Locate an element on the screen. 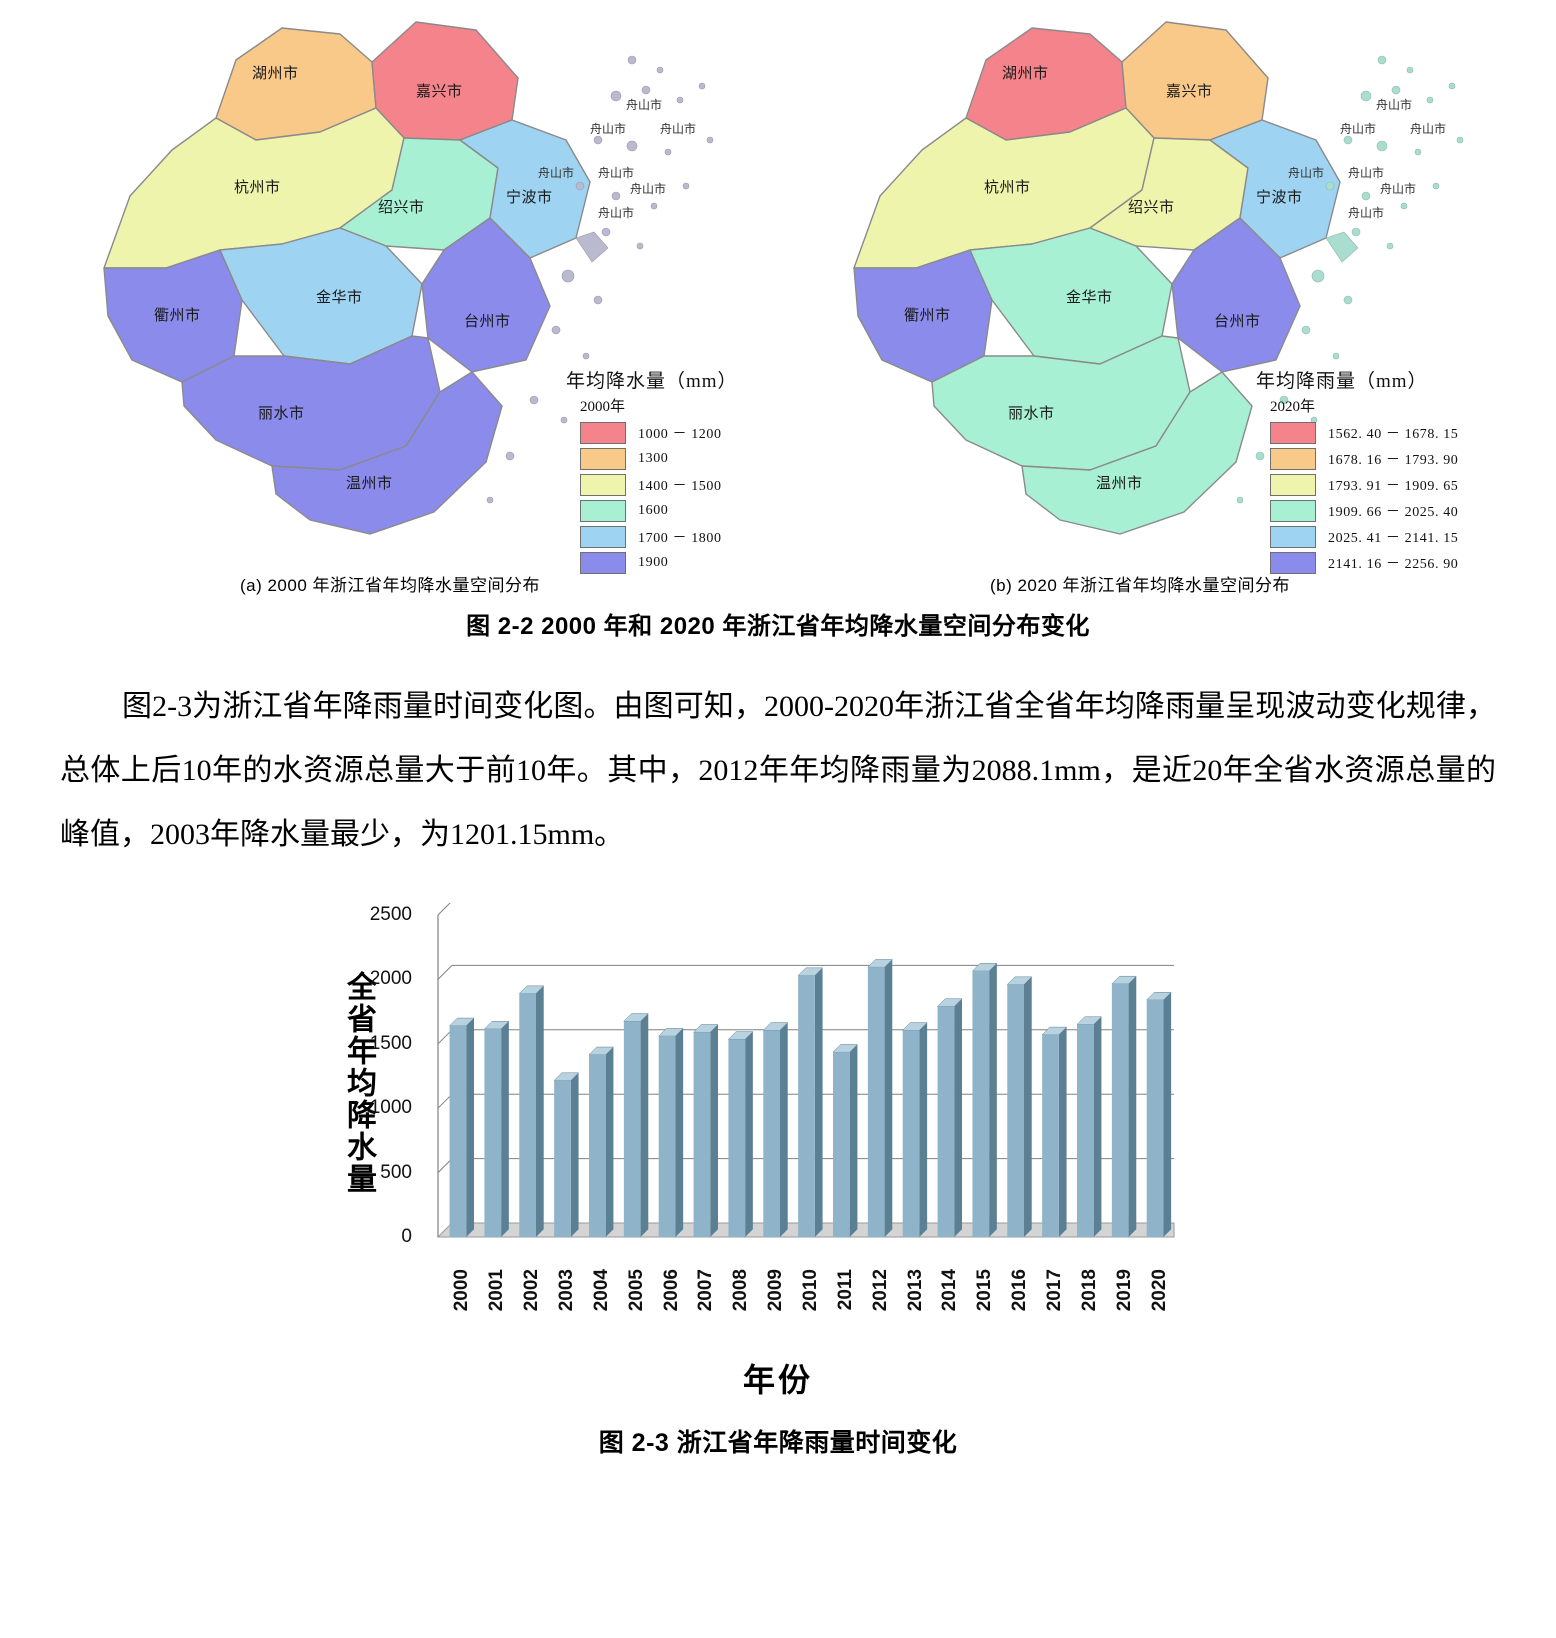 Image resolution: width=1556 pixels, height=1638 pixels. legend-row: 1793. 91 － 1909. 65 is located at coordinates (1364, 485).